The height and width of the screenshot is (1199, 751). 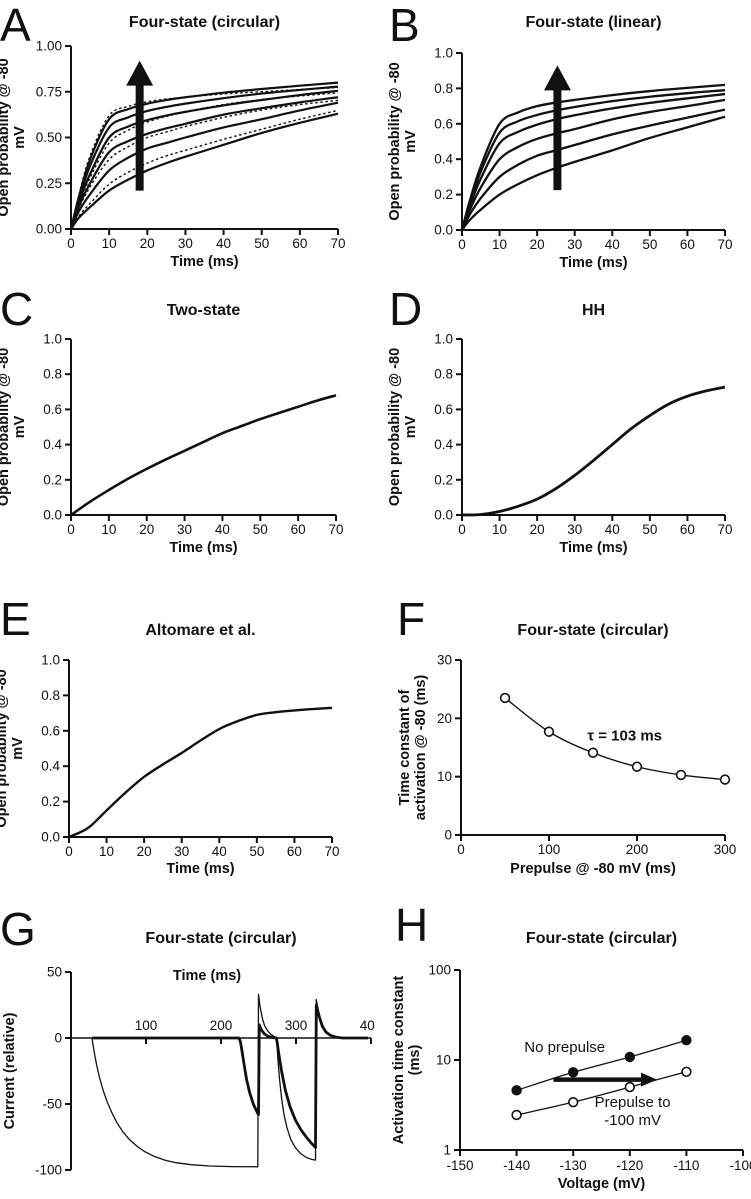 I want to click on svg-text: mV, so click(x=20, y=137).